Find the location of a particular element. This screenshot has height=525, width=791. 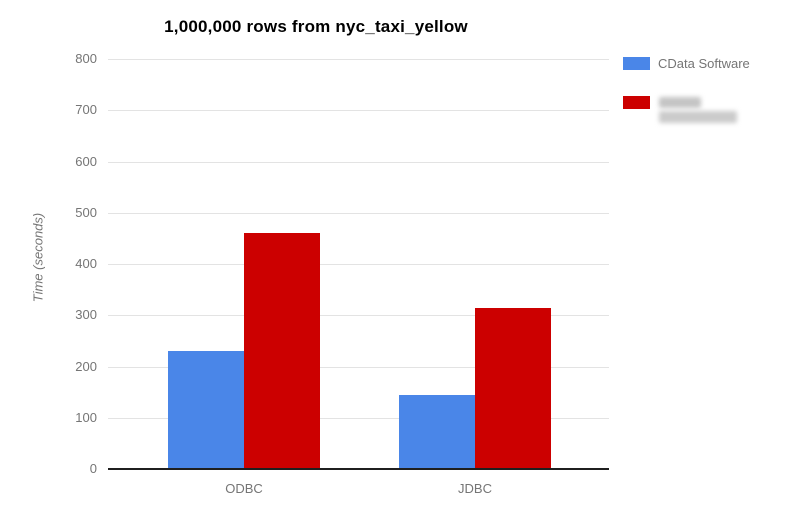

bar-odbc-redacted is located at coordinates (282, 351).